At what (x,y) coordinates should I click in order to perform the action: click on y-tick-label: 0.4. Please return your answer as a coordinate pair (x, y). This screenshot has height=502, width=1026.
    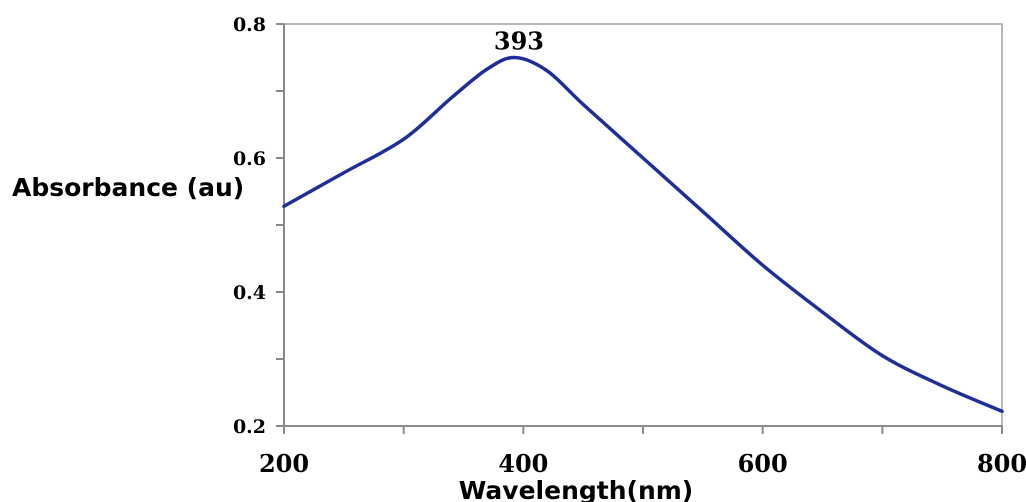
    Looking at the image, I should click on (249, 293).